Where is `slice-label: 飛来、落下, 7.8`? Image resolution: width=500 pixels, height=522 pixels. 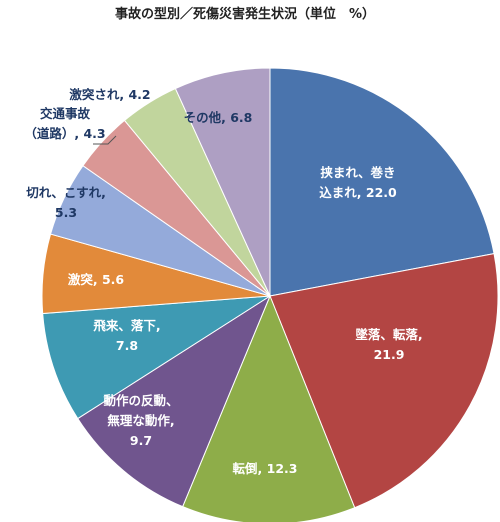
slice-label: 飛来、落下, 7.8 is located at coordinates (126, 335).